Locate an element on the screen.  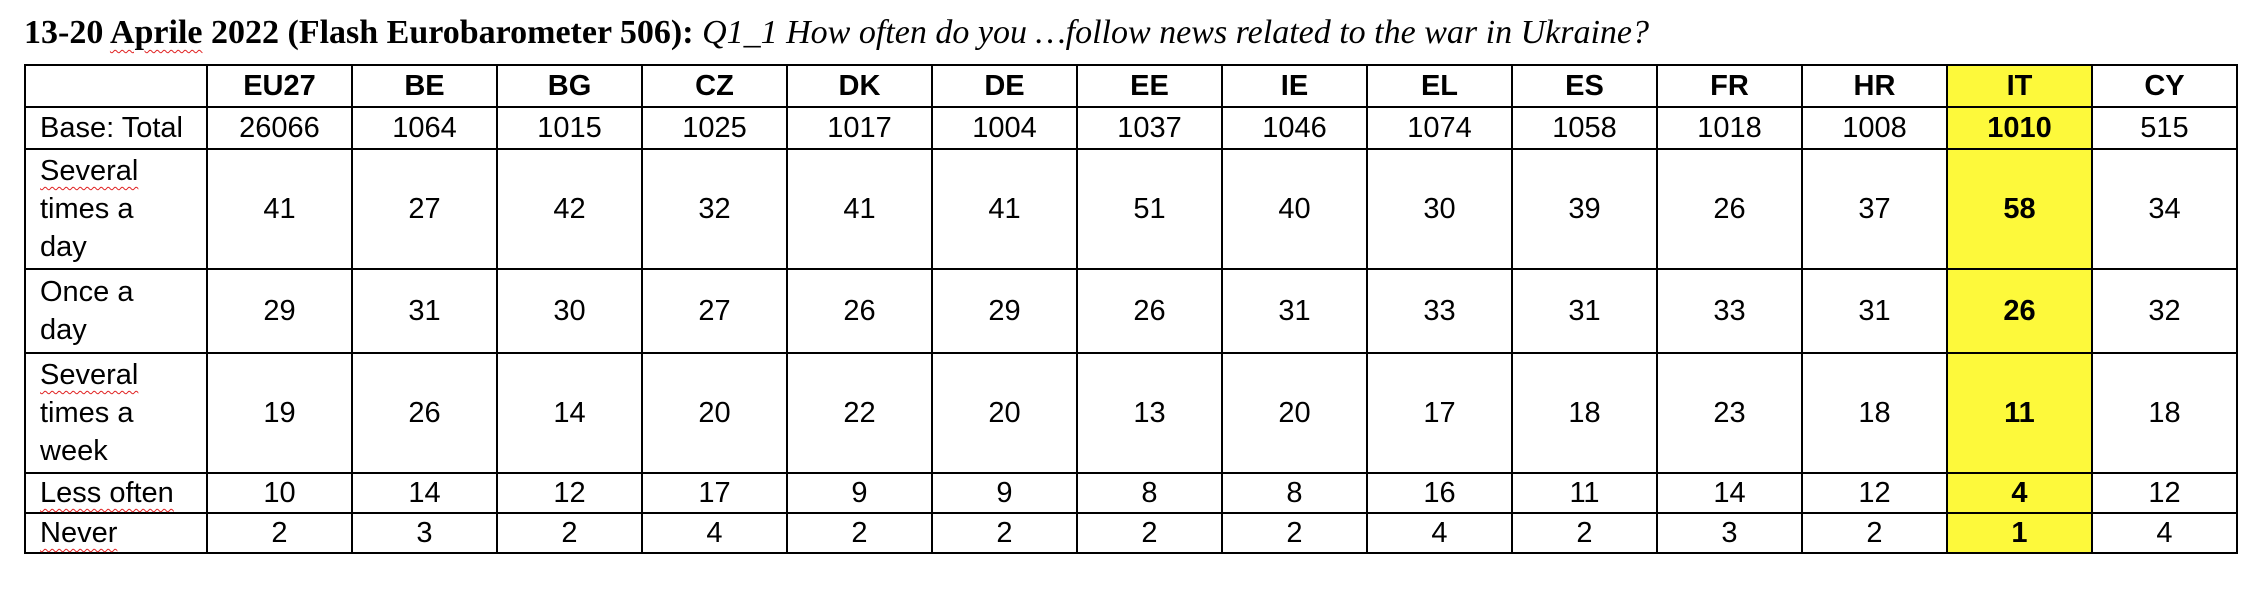
column-header-cz: CZ is located at coordinates (714, 86).